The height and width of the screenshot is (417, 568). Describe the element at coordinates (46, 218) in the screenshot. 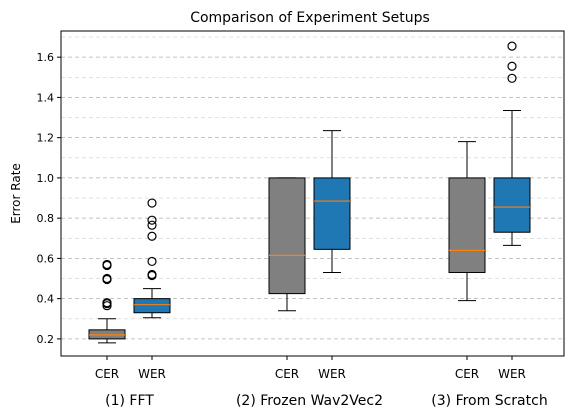

I see `y-tick-label: 0.8` at that location.